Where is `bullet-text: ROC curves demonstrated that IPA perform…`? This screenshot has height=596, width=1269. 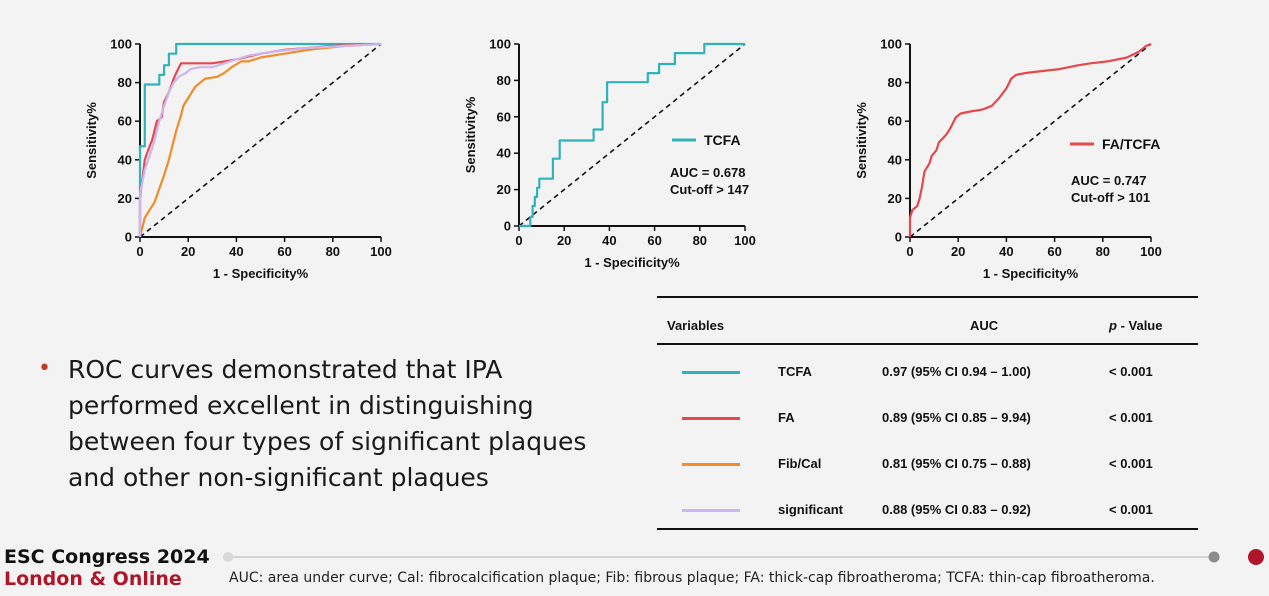 bullet-text: ROC curves demonstrated that IPA perform… is located at coordinates (327, 423).